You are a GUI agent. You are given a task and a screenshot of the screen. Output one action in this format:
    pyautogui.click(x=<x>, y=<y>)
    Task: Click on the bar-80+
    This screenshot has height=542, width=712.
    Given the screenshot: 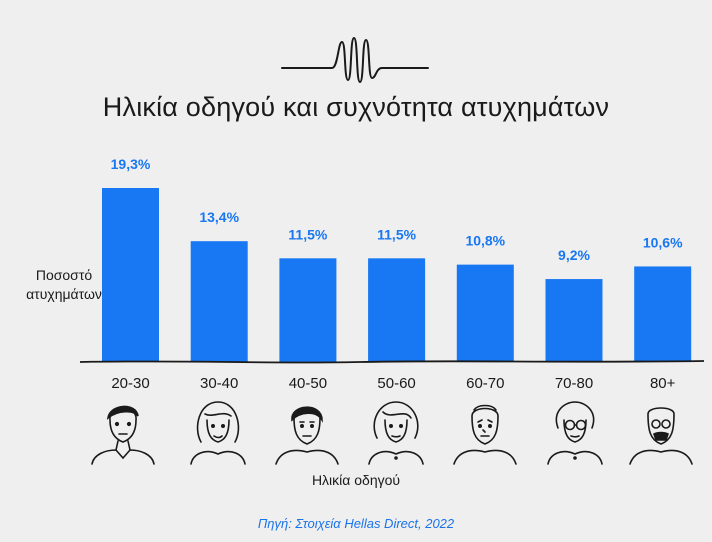 What is the action you would take?
    pyautogui.click(x=663, y=314)
    